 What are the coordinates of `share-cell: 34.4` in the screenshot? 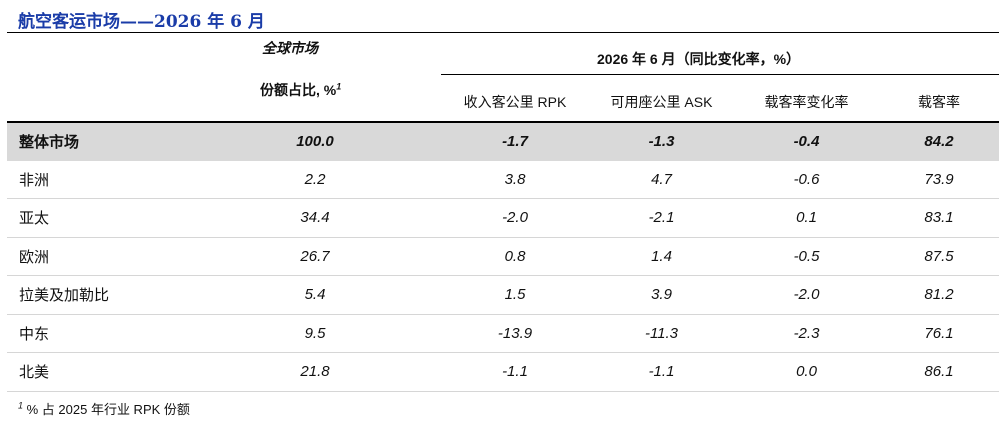 It's located at (315, 218).